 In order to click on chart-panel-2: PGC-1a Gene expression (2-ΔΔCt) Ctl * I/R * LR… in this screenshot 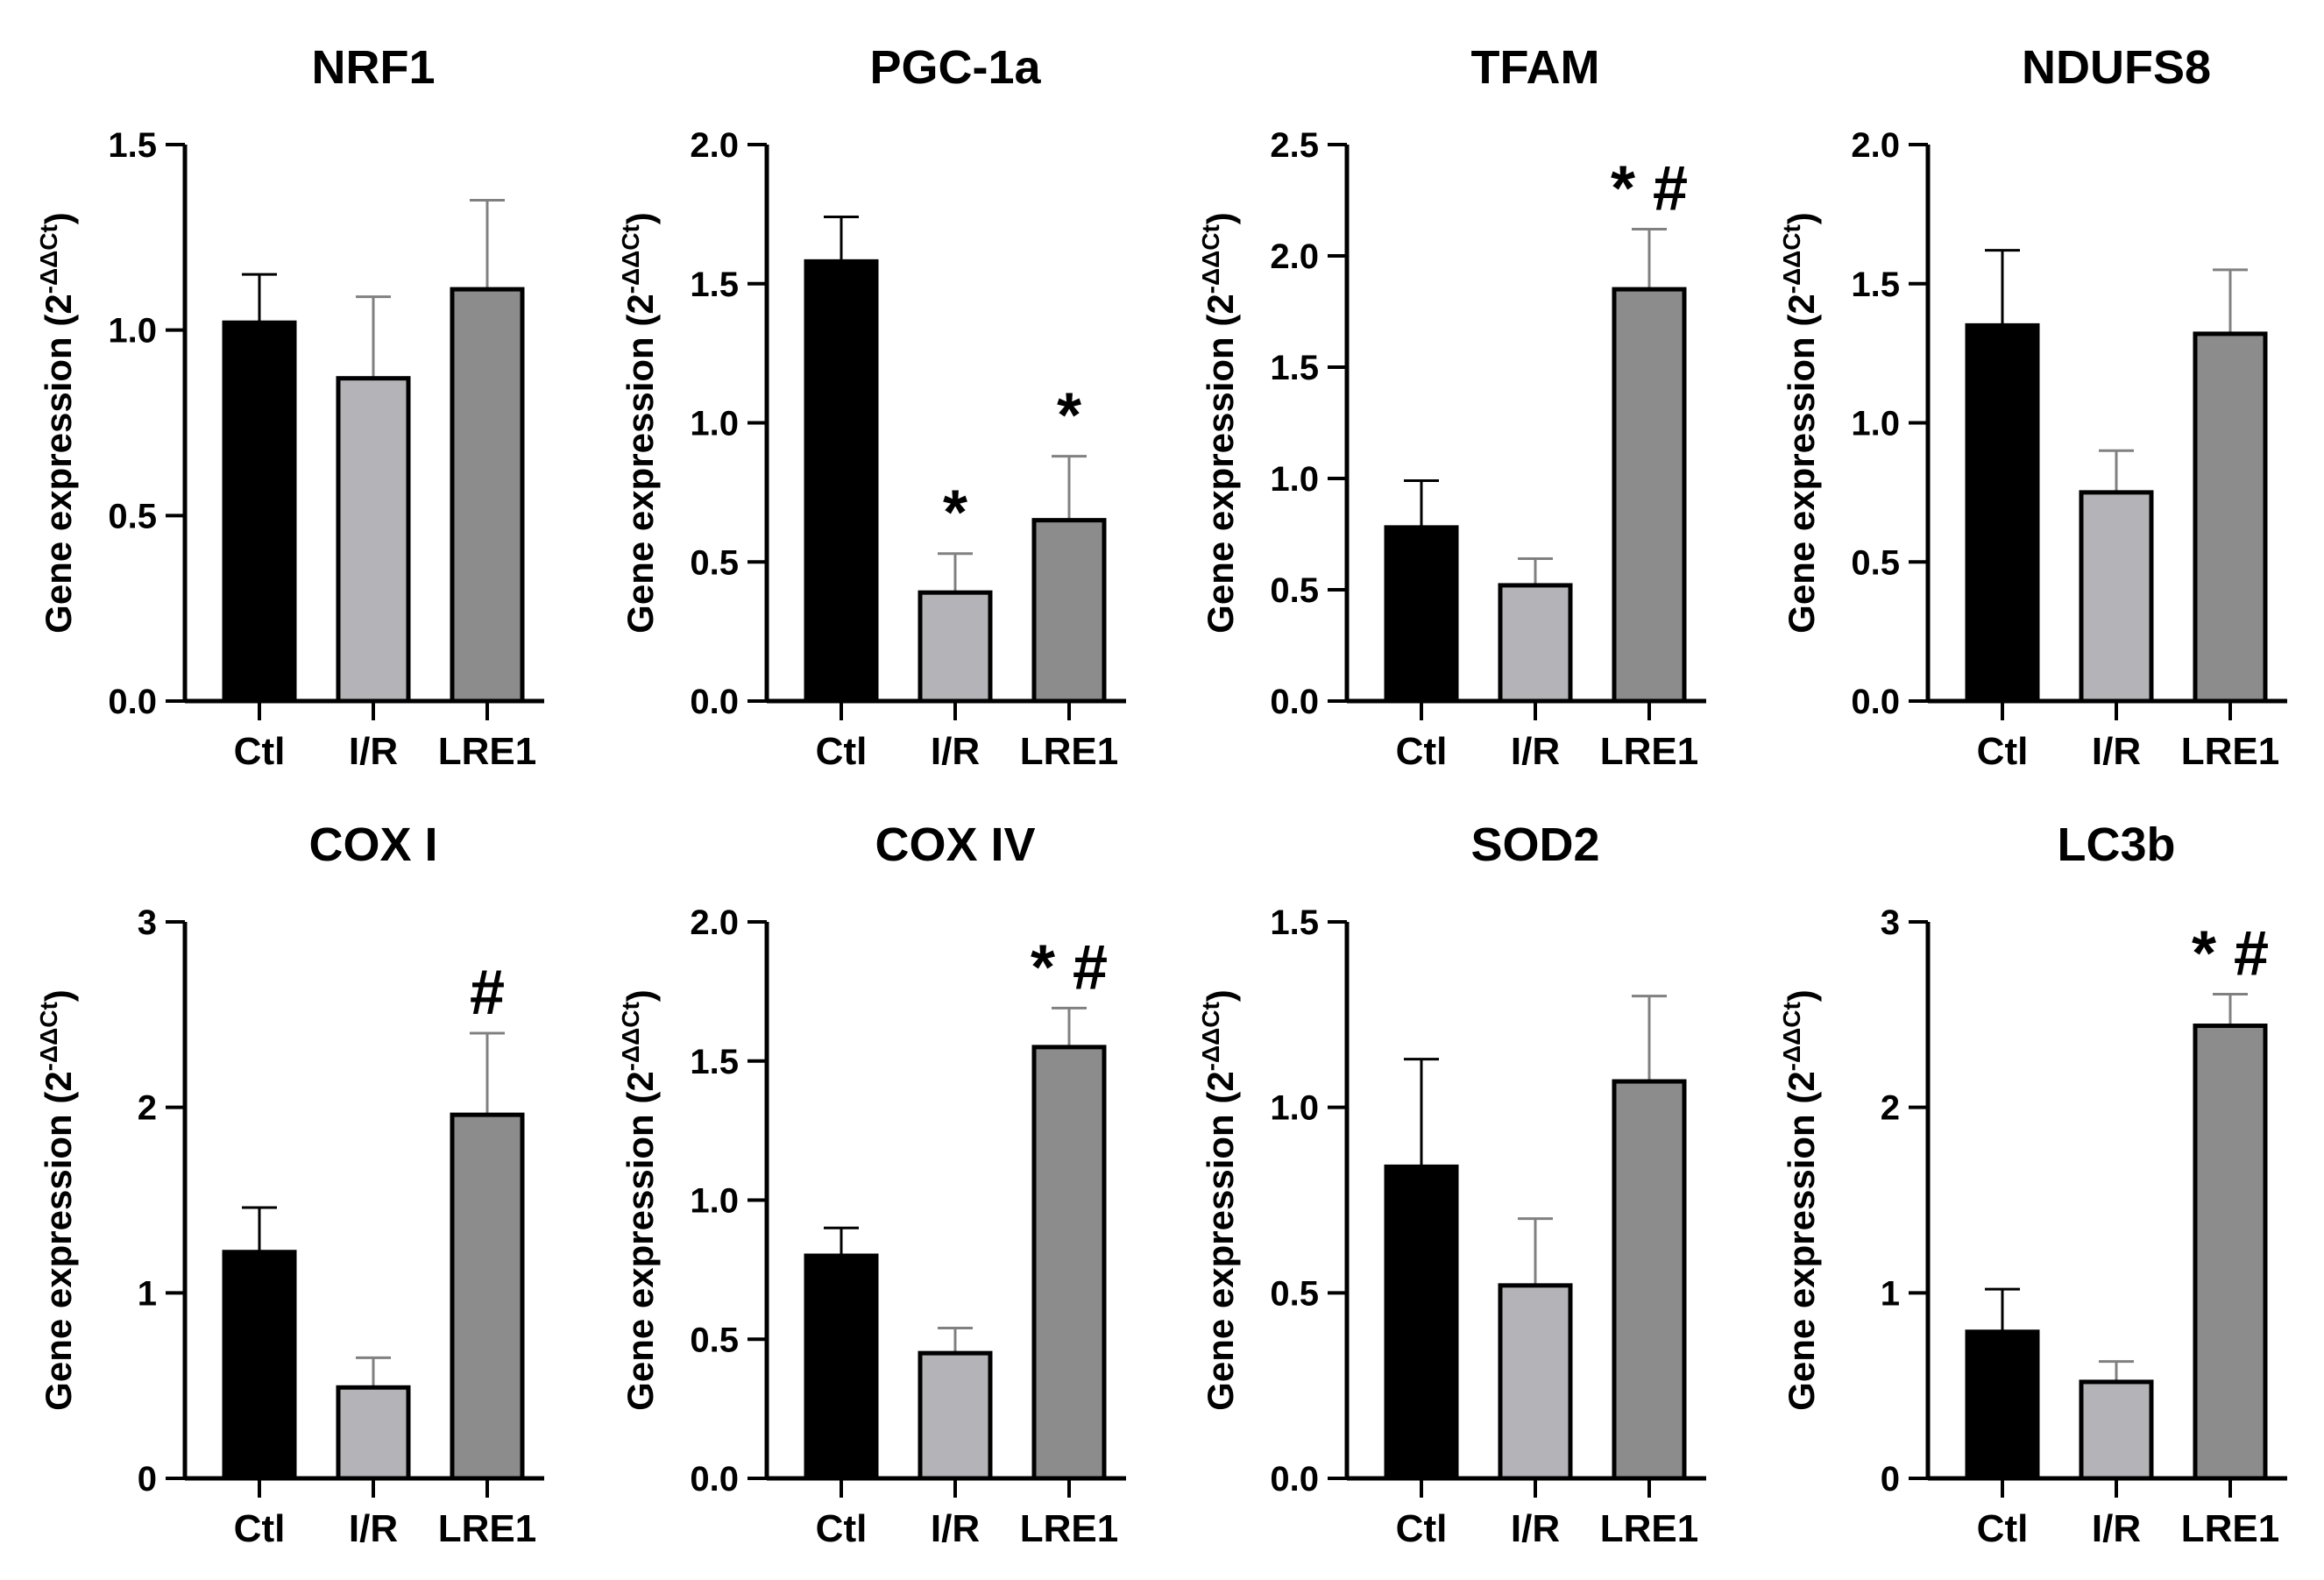, I will do `click(872, 407)`.